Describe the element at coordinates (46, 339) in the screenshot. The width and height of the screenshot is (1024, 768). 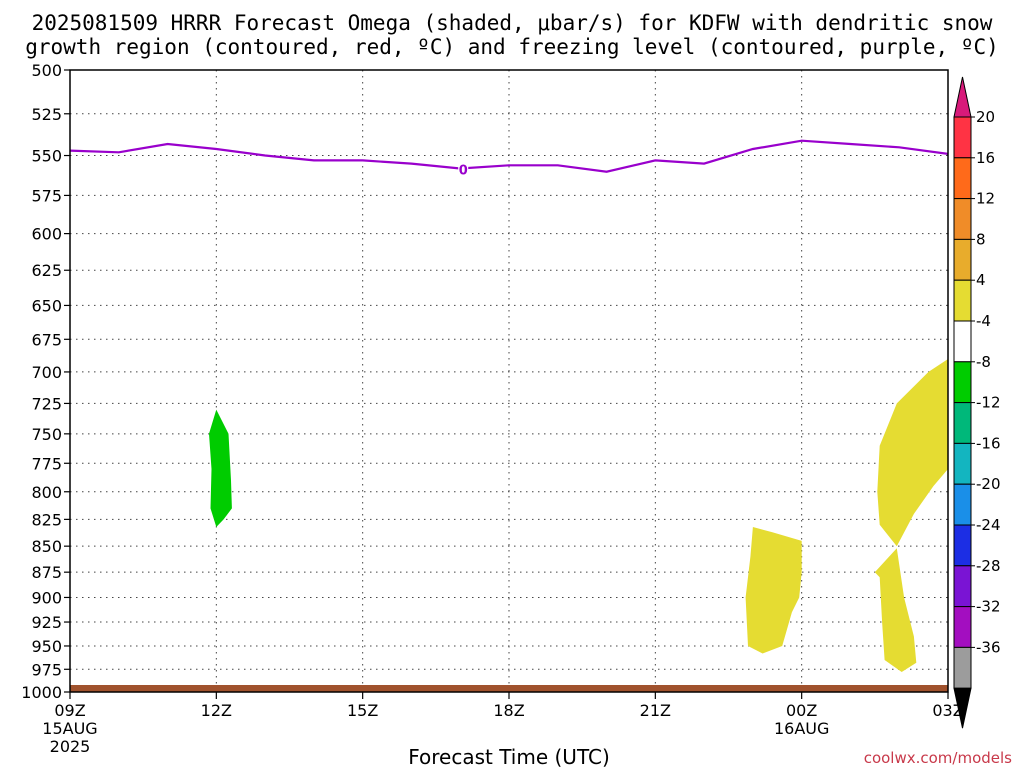
I see `y-tick-label: 675` at that location.